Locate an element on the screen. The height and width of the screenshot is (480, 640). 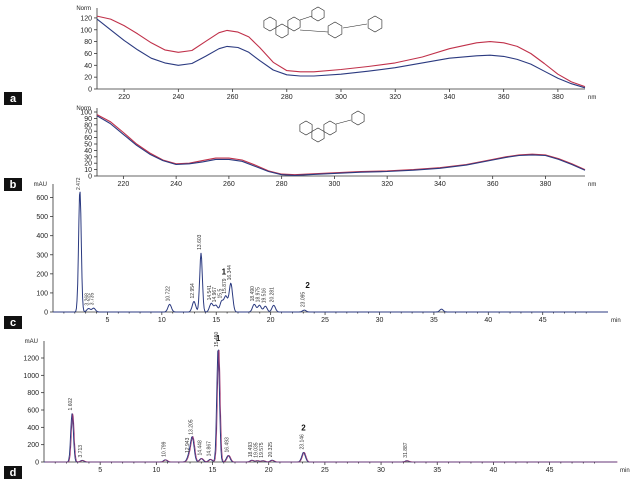
peak-label: 12.954 is located at coordinates (193, 291).